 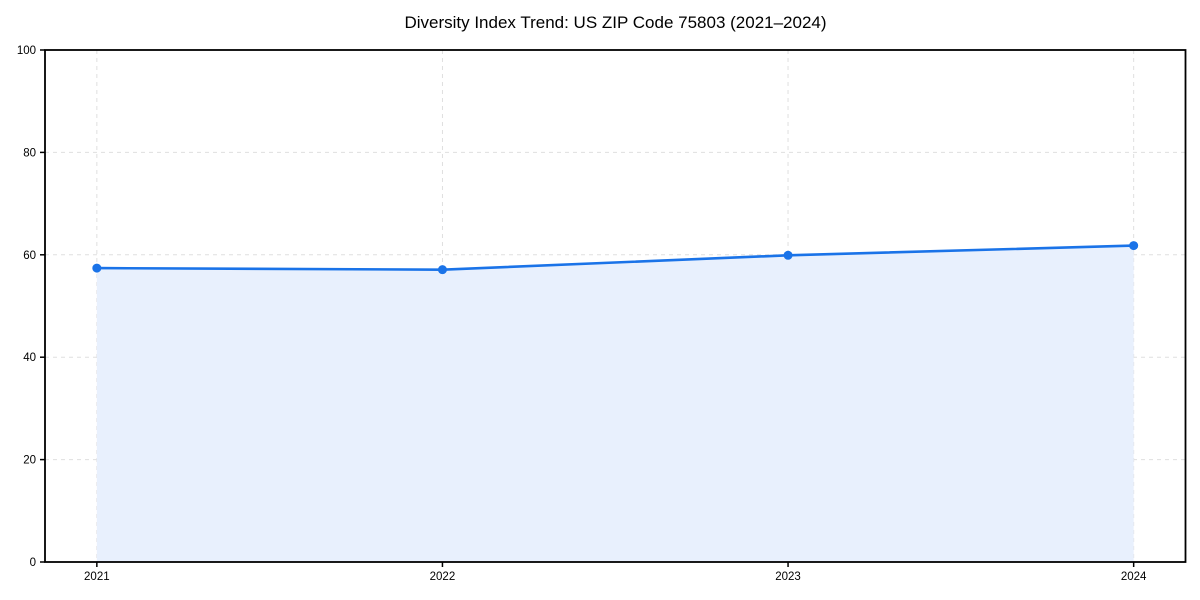 What do you see at coordinates (788, 577) in the screenshot?
I see `x-tick-label: 2023` at bounding box center [788, 577].